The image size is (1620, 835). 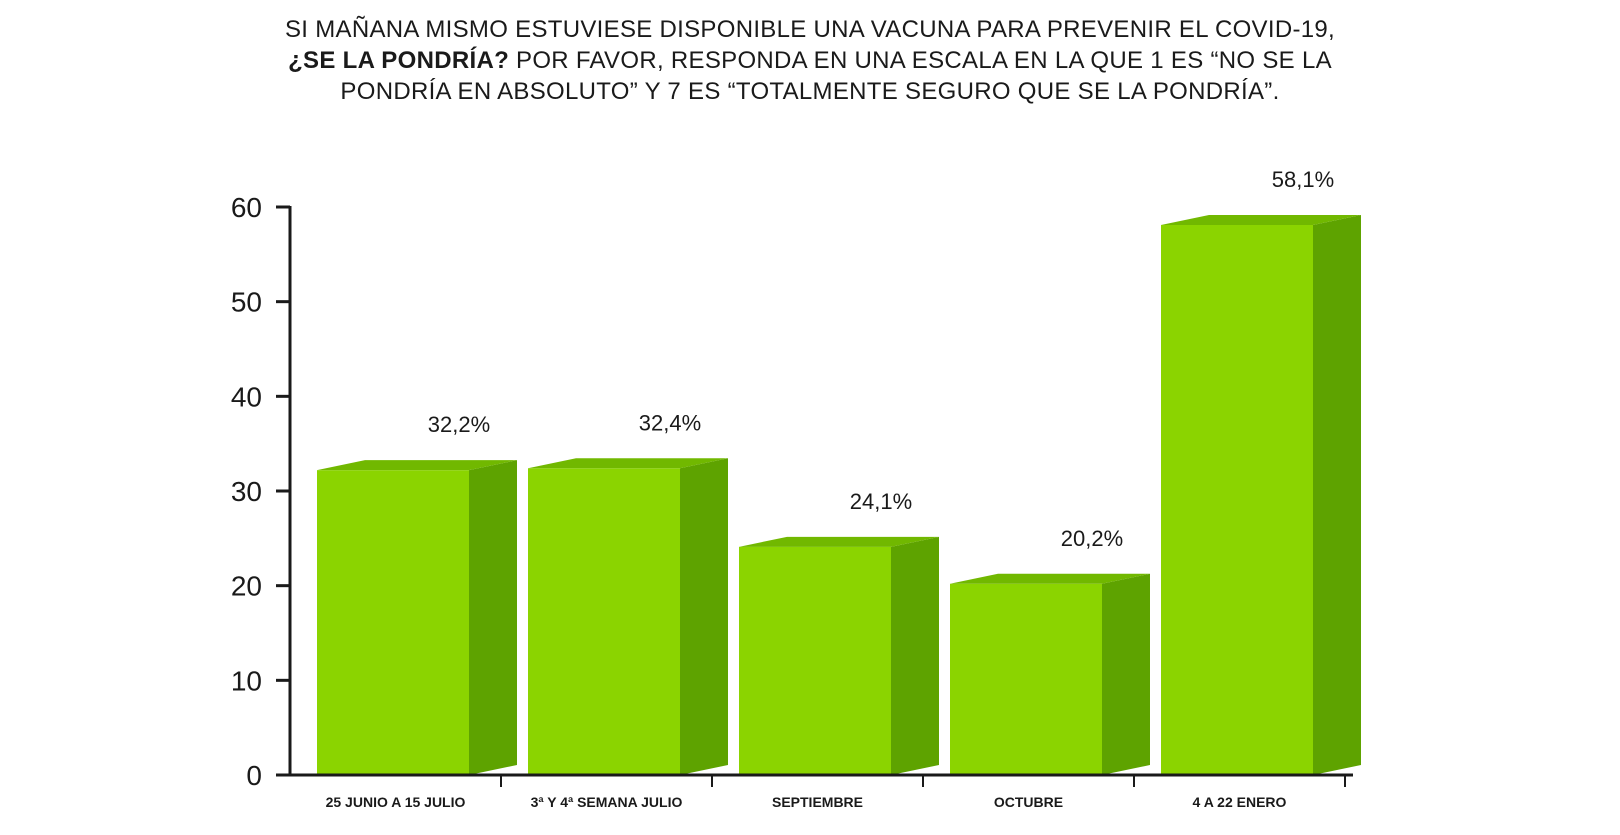 I want to click on category-label-4: OCTUBRE, so click(x=1028, y=802).